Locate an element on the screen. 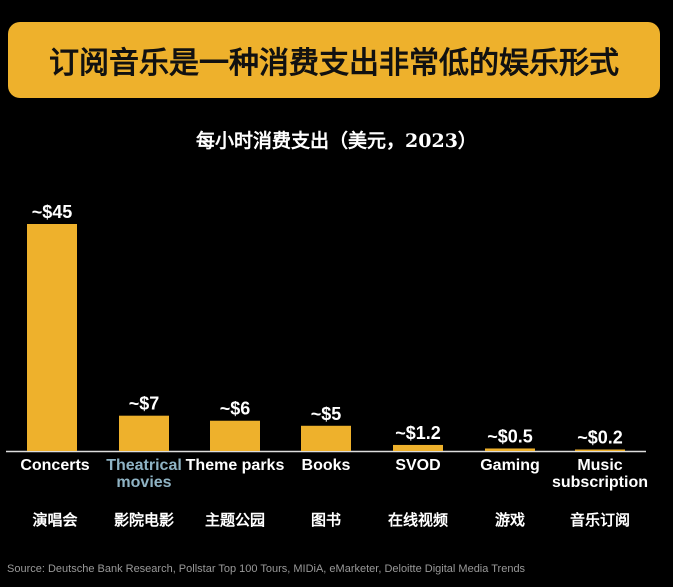 The height and width of the screenshot is (587, 673). category-label-cn: 游戏 is located at coordinates (509, 520).